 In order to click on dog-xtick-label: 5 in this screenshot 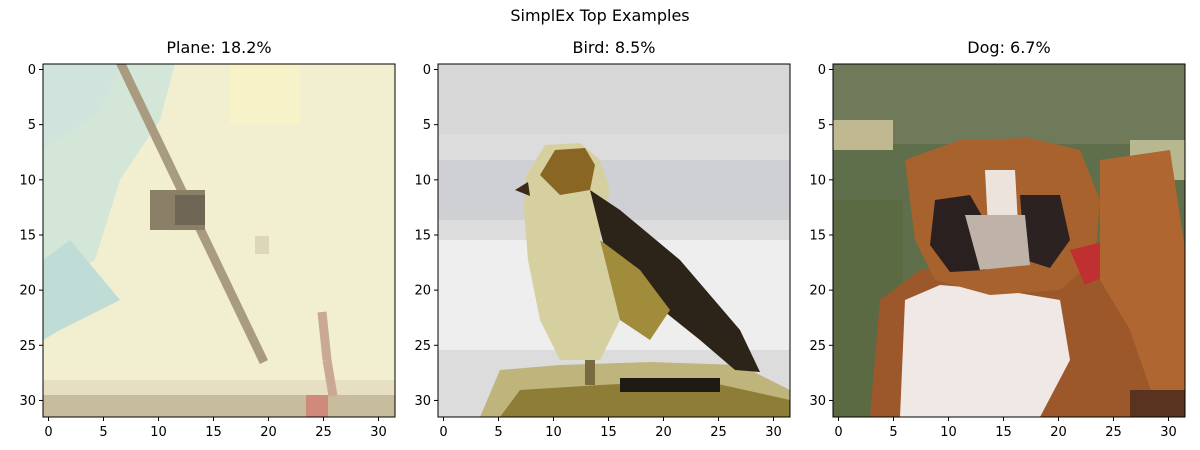, I will do `click(893, 432)`.